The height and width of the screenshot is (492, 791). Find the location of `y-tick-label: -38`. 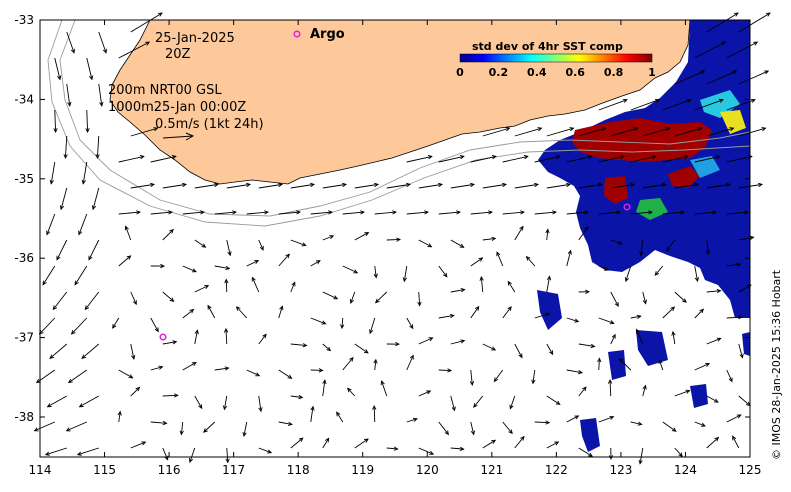

y-tick-label: -38 is located at coordinates (24, 417).